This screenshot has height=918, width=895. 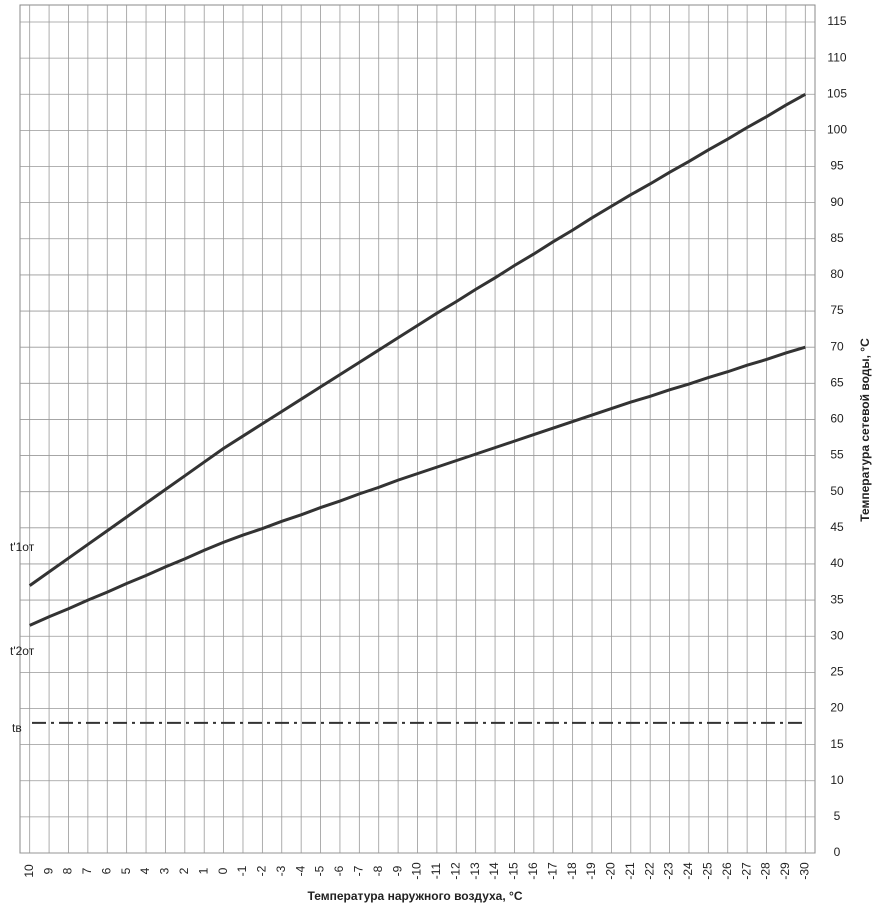 I want to click on x-tick-label: 5, so click(x=126, y=870).